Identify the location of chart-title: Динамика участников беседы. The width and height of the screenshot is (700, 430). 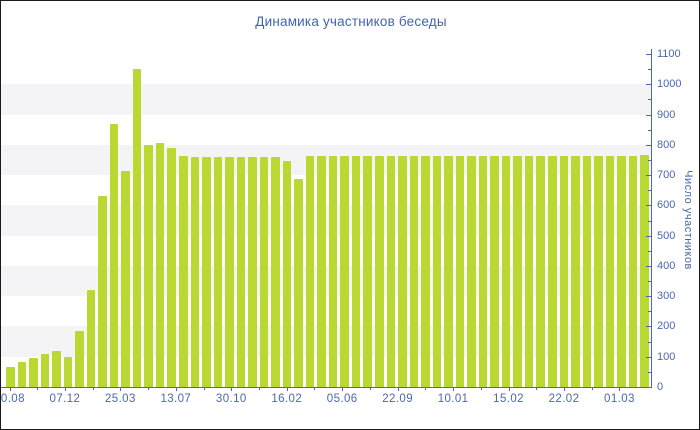
(351, 21).